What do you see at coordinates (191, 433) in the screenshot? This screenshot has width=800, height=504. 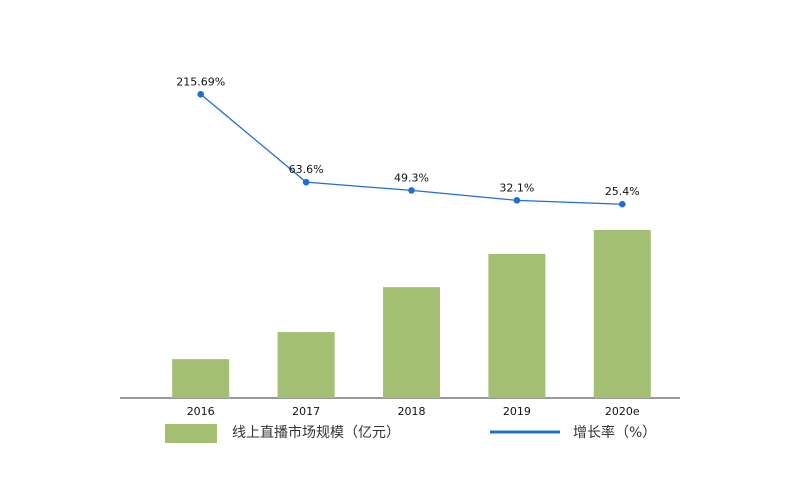 I see `legend-swatch` at bounding box center [191, 433].